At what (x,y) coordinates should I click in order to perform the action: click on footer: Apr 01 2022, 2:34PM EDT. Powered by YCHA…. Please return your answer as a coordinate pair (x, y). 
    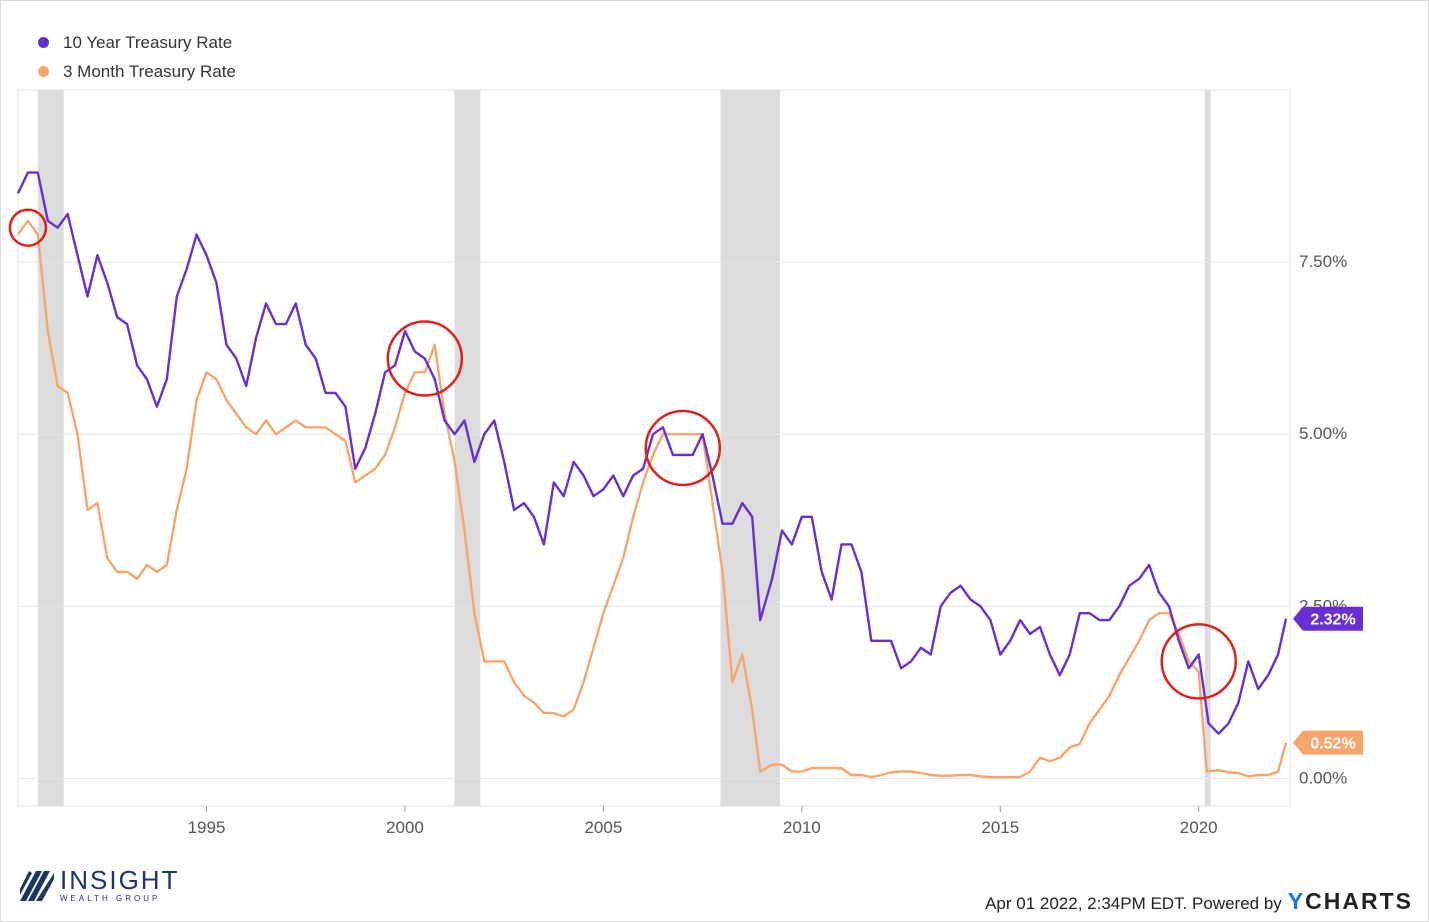
    Looking at the image, I should click on (1199, 901).